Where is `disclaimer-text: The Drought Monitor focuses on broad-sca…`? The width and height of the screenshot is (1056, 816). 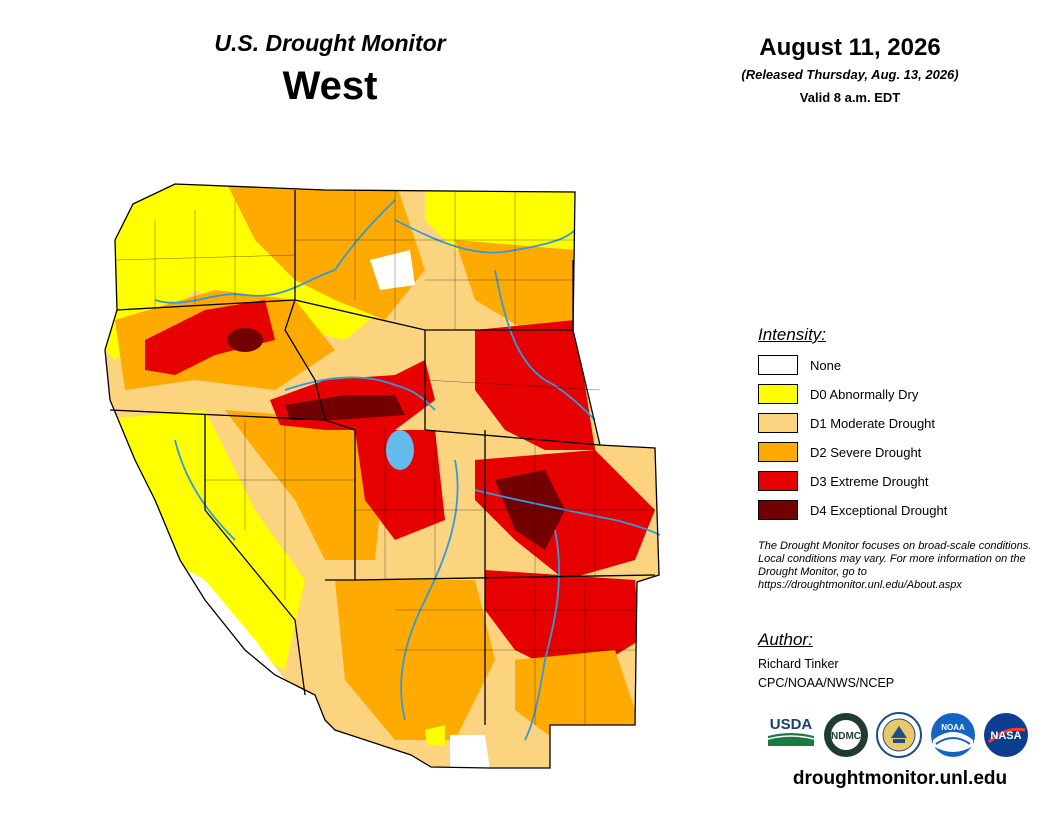 disclaimer-text: The Drought Monitor focuses on broad-sca… is located at coordinates (895, 565).